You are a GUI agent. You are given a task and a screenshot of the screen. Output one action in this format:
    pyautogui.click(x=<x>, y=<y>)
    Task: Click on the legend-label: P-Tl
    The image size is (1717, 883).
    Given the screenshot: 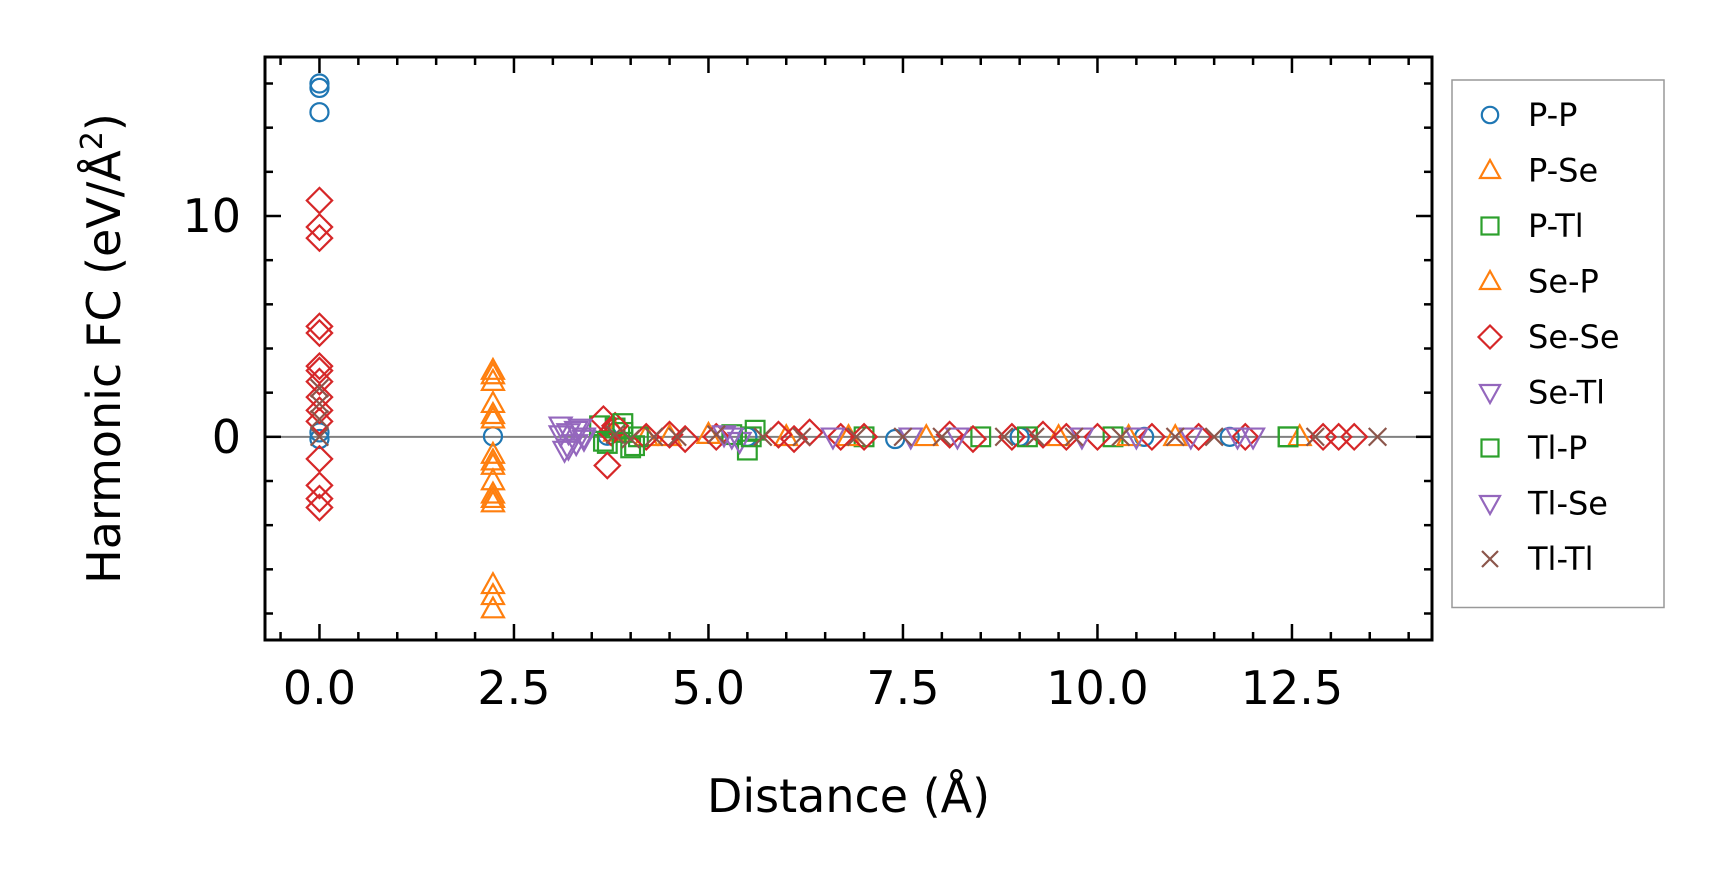 What is the action you would take?
    pyautogui.click(x=1556, y=226)
    